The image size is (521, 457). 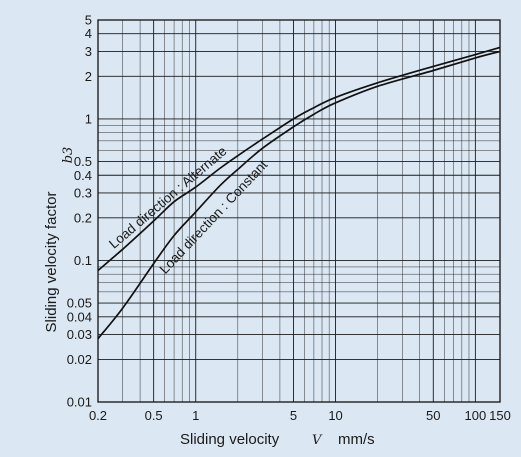 I want to click on y-axis-ticks: 0.01 0.02 0.03 0.040.05 0.1 0.2 0.3 0.40.5 1 2 3 45, so click(x=79, y=211).